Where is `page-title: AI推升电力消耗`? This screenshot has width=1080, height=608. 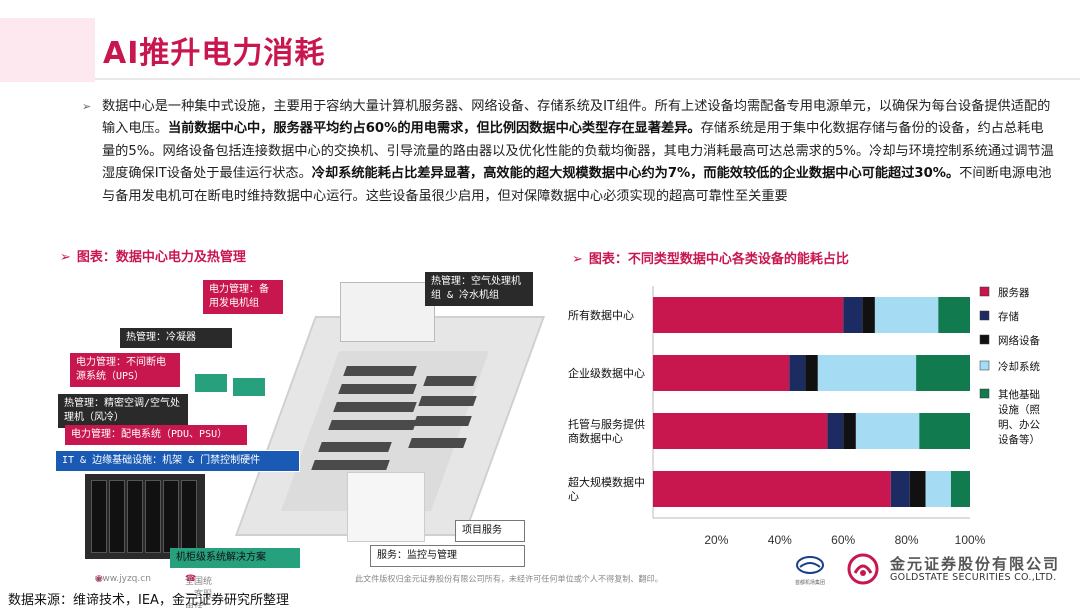
page-title: AI推升电力消耗 is located at coordinates (214, 53).